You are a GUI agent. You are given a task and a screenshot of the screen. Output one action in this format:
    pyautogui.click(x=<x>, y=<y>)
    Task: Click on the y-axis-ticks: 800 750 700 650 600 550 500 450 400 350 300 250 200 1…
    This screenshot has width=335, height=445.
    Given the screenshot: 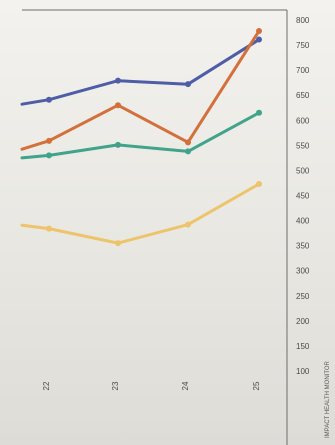 What is the action you would take?
    pyautogui.click(x=303, y=196)
    